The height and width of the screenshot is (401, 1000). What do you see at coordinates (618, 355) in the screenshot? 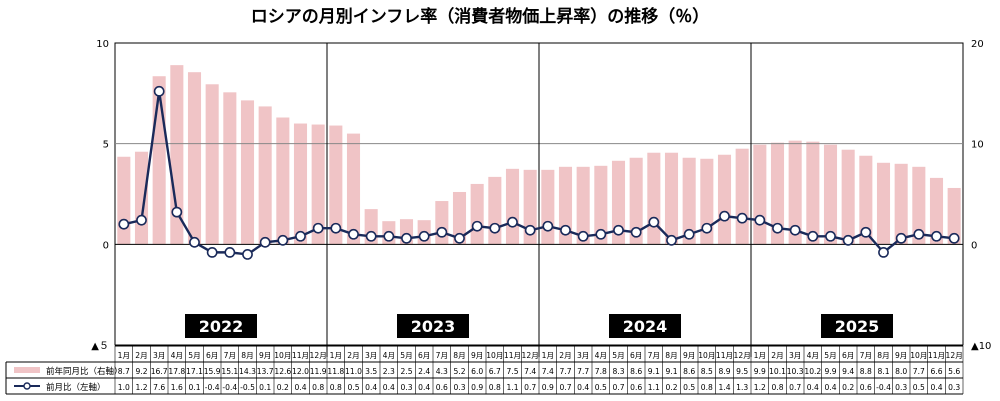
I see `month-label-29: 5月` at bounding box center [618, 355].